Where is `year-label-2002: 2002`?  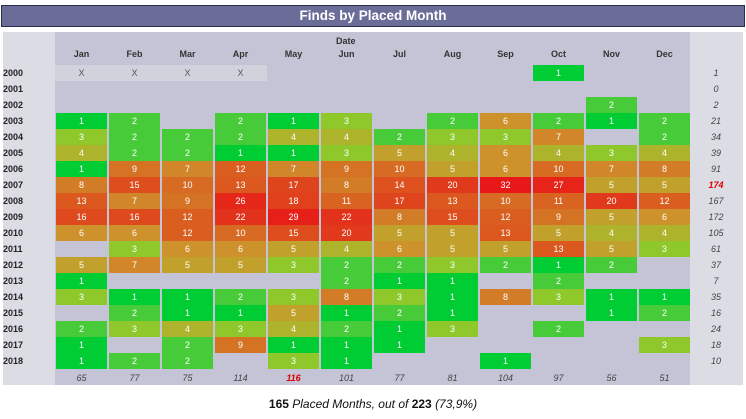 year-label-2002: 2002 is located at coordinates (13, 105).